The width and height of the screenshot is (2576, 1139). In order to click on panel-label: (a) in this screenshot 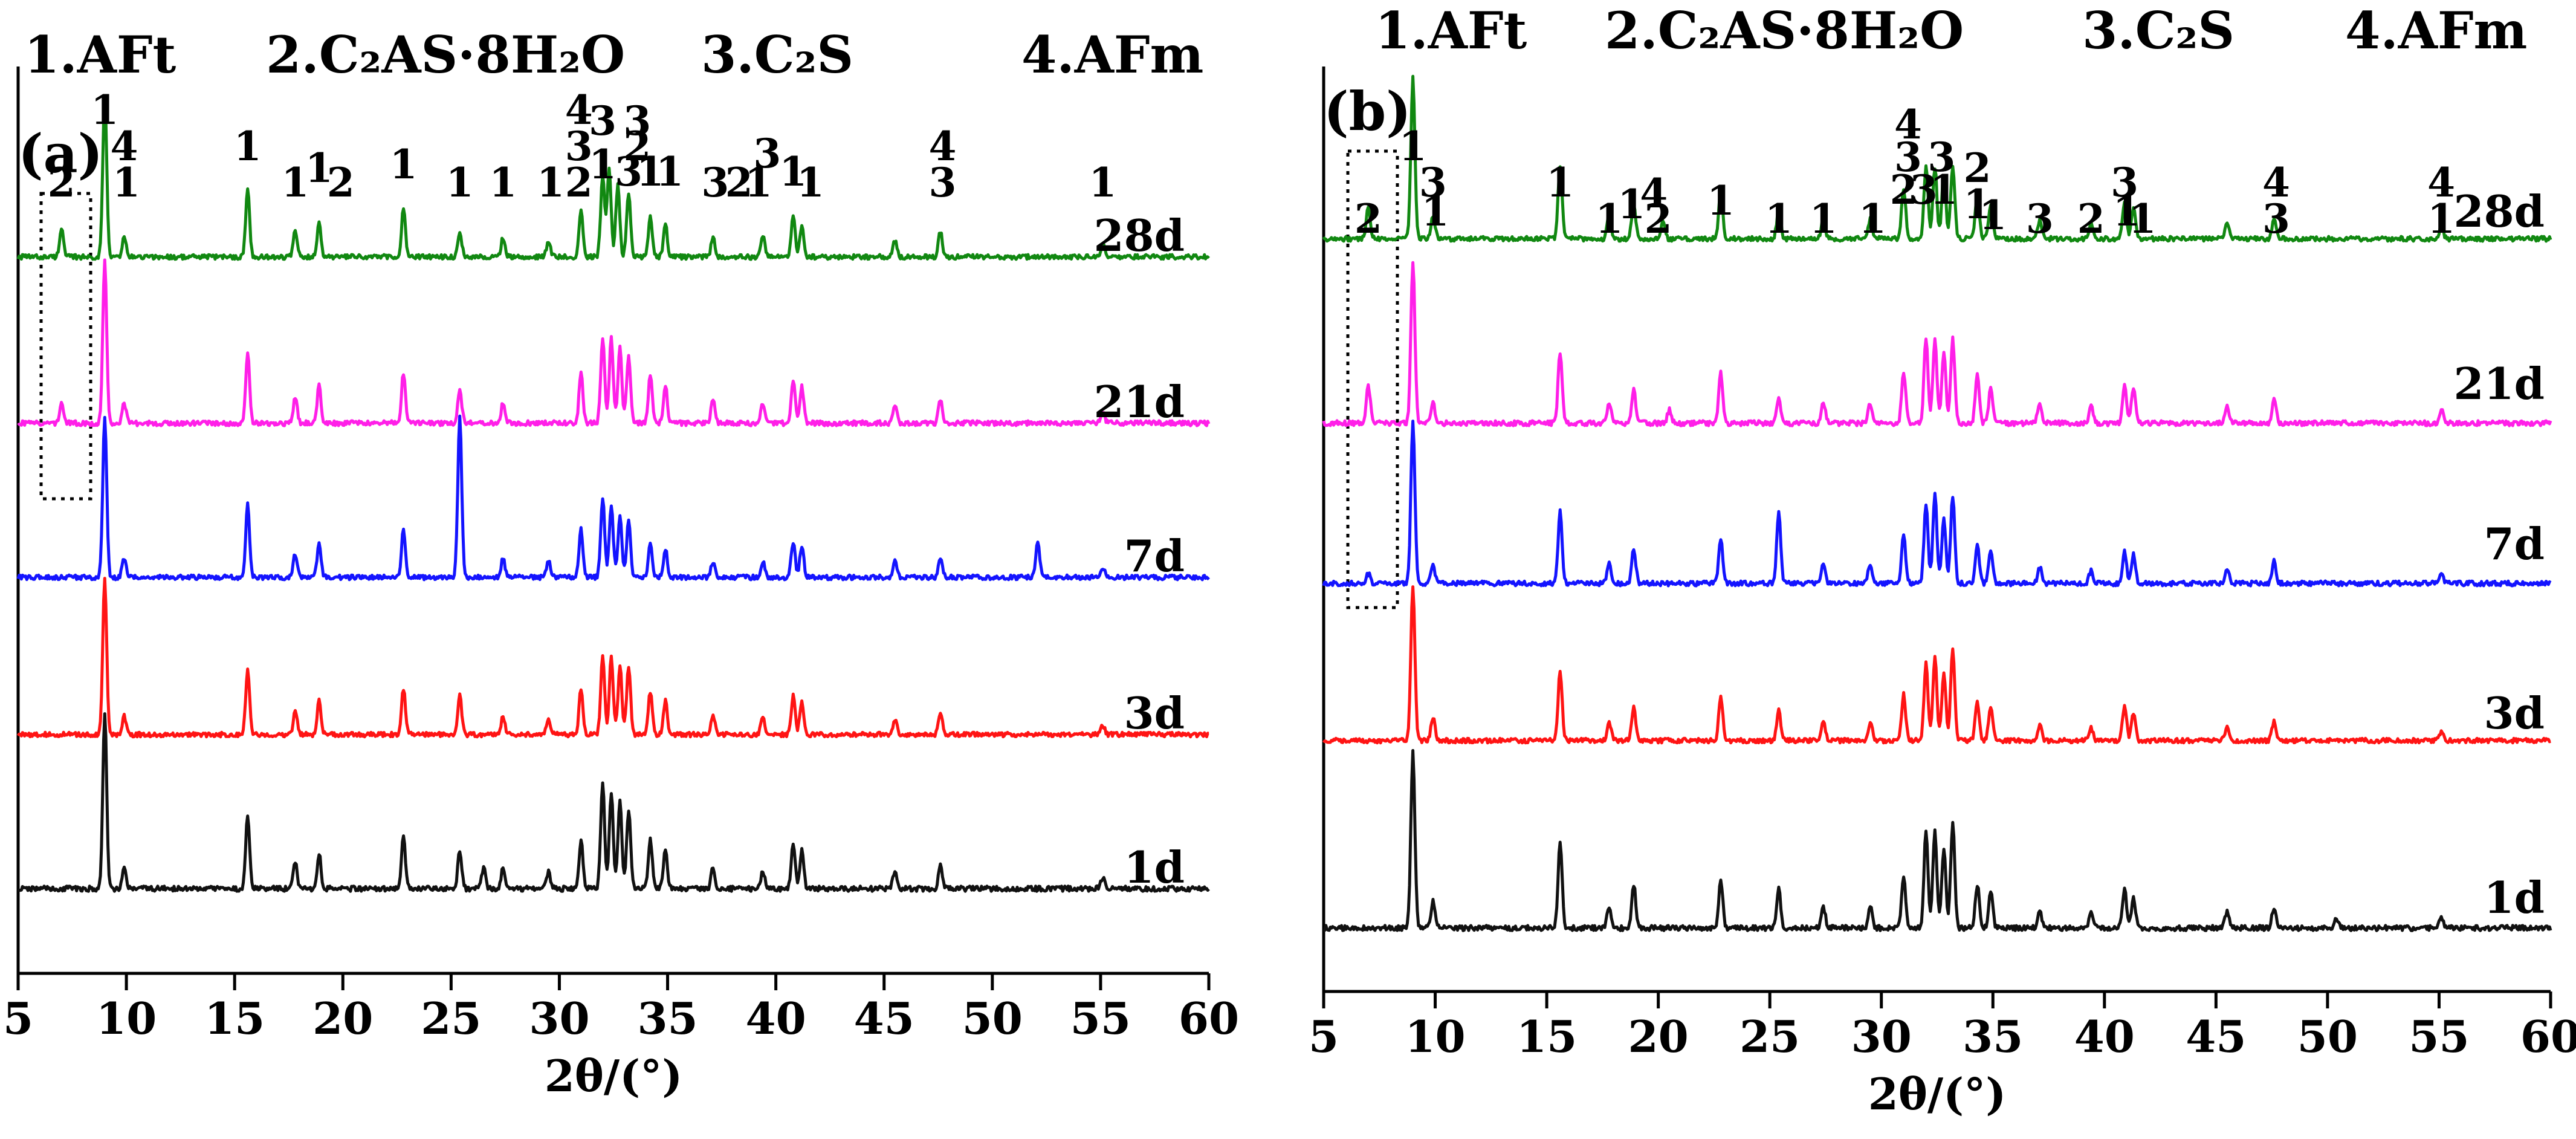, I will do `click(60, 153)`.